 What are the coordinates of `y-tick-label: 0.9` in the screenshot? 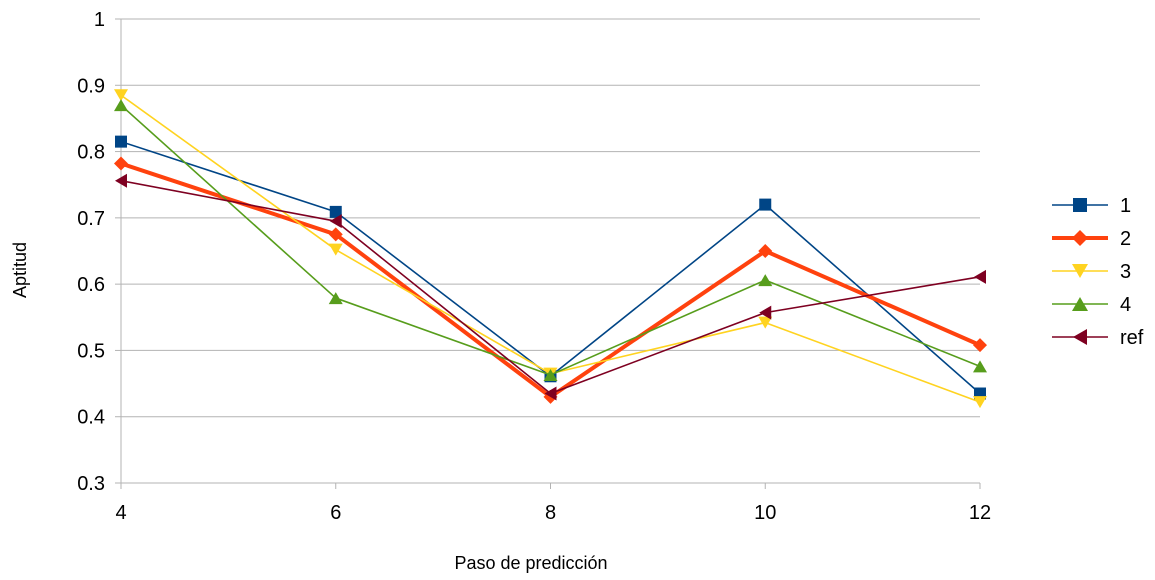 It's located at (91, 86).